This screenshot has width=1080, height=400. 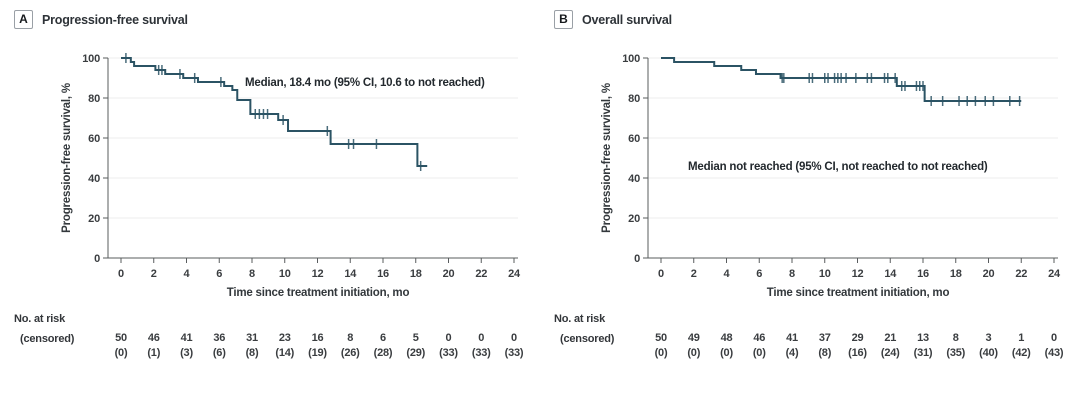 What do you see at coordinates (858, 338) in the screenshot?
I see `at-risk-value: 29` at bounding box center [858, 338].